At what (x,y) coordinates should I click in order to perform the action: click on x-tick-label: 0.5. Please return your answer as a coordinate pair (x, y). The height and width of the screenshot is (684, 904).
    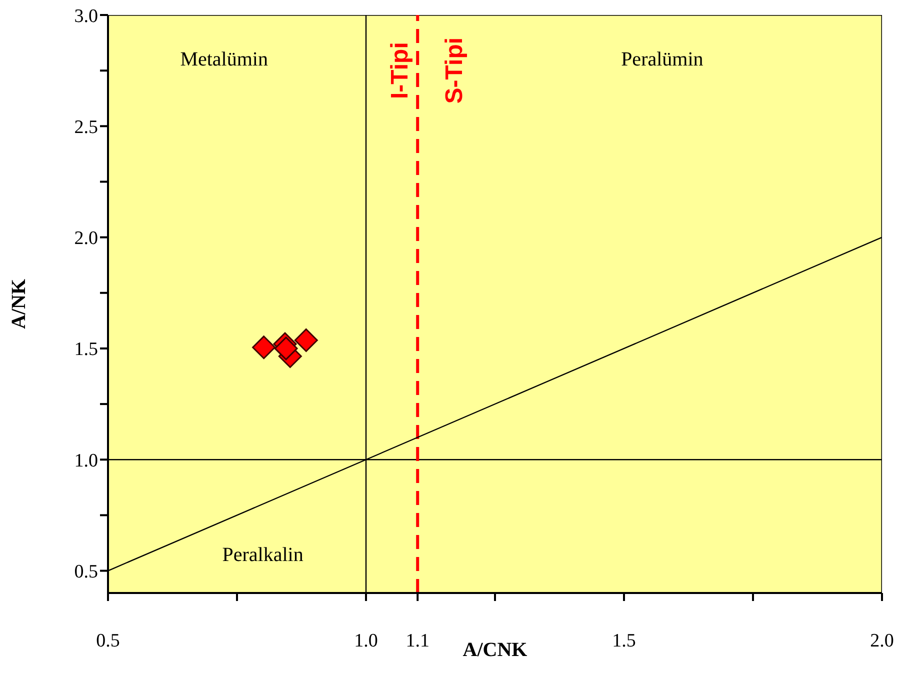
    Looking at the image, I should click on (108, 641).